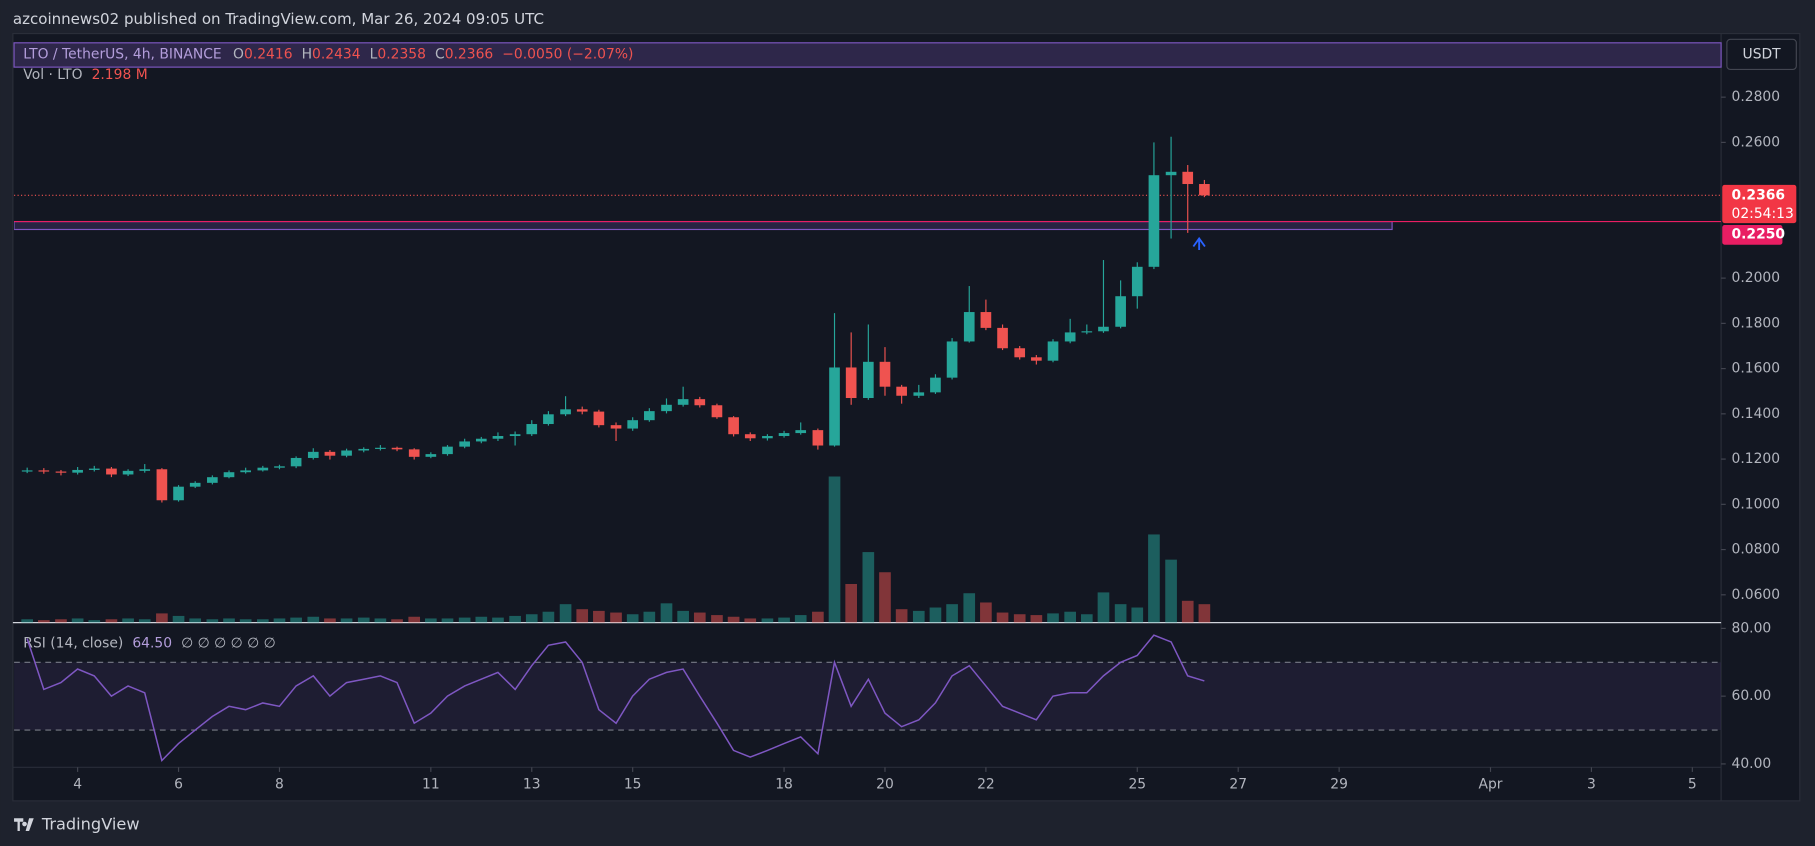  I want to click on open-value: 0.2416, so click(268, 54).